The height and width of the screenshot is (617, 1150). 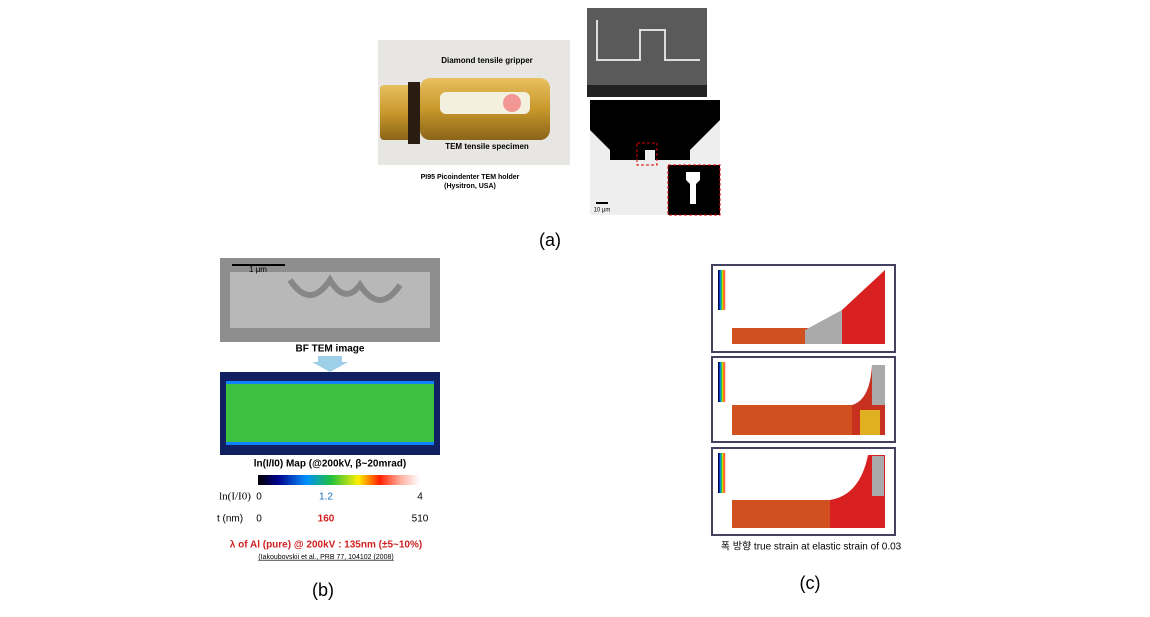 I want to click on sem-image, so click(x=654, y=112).